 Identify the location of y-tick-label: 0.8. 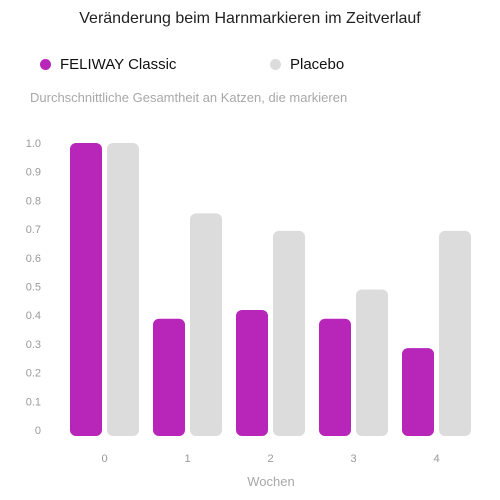
(33, 201).